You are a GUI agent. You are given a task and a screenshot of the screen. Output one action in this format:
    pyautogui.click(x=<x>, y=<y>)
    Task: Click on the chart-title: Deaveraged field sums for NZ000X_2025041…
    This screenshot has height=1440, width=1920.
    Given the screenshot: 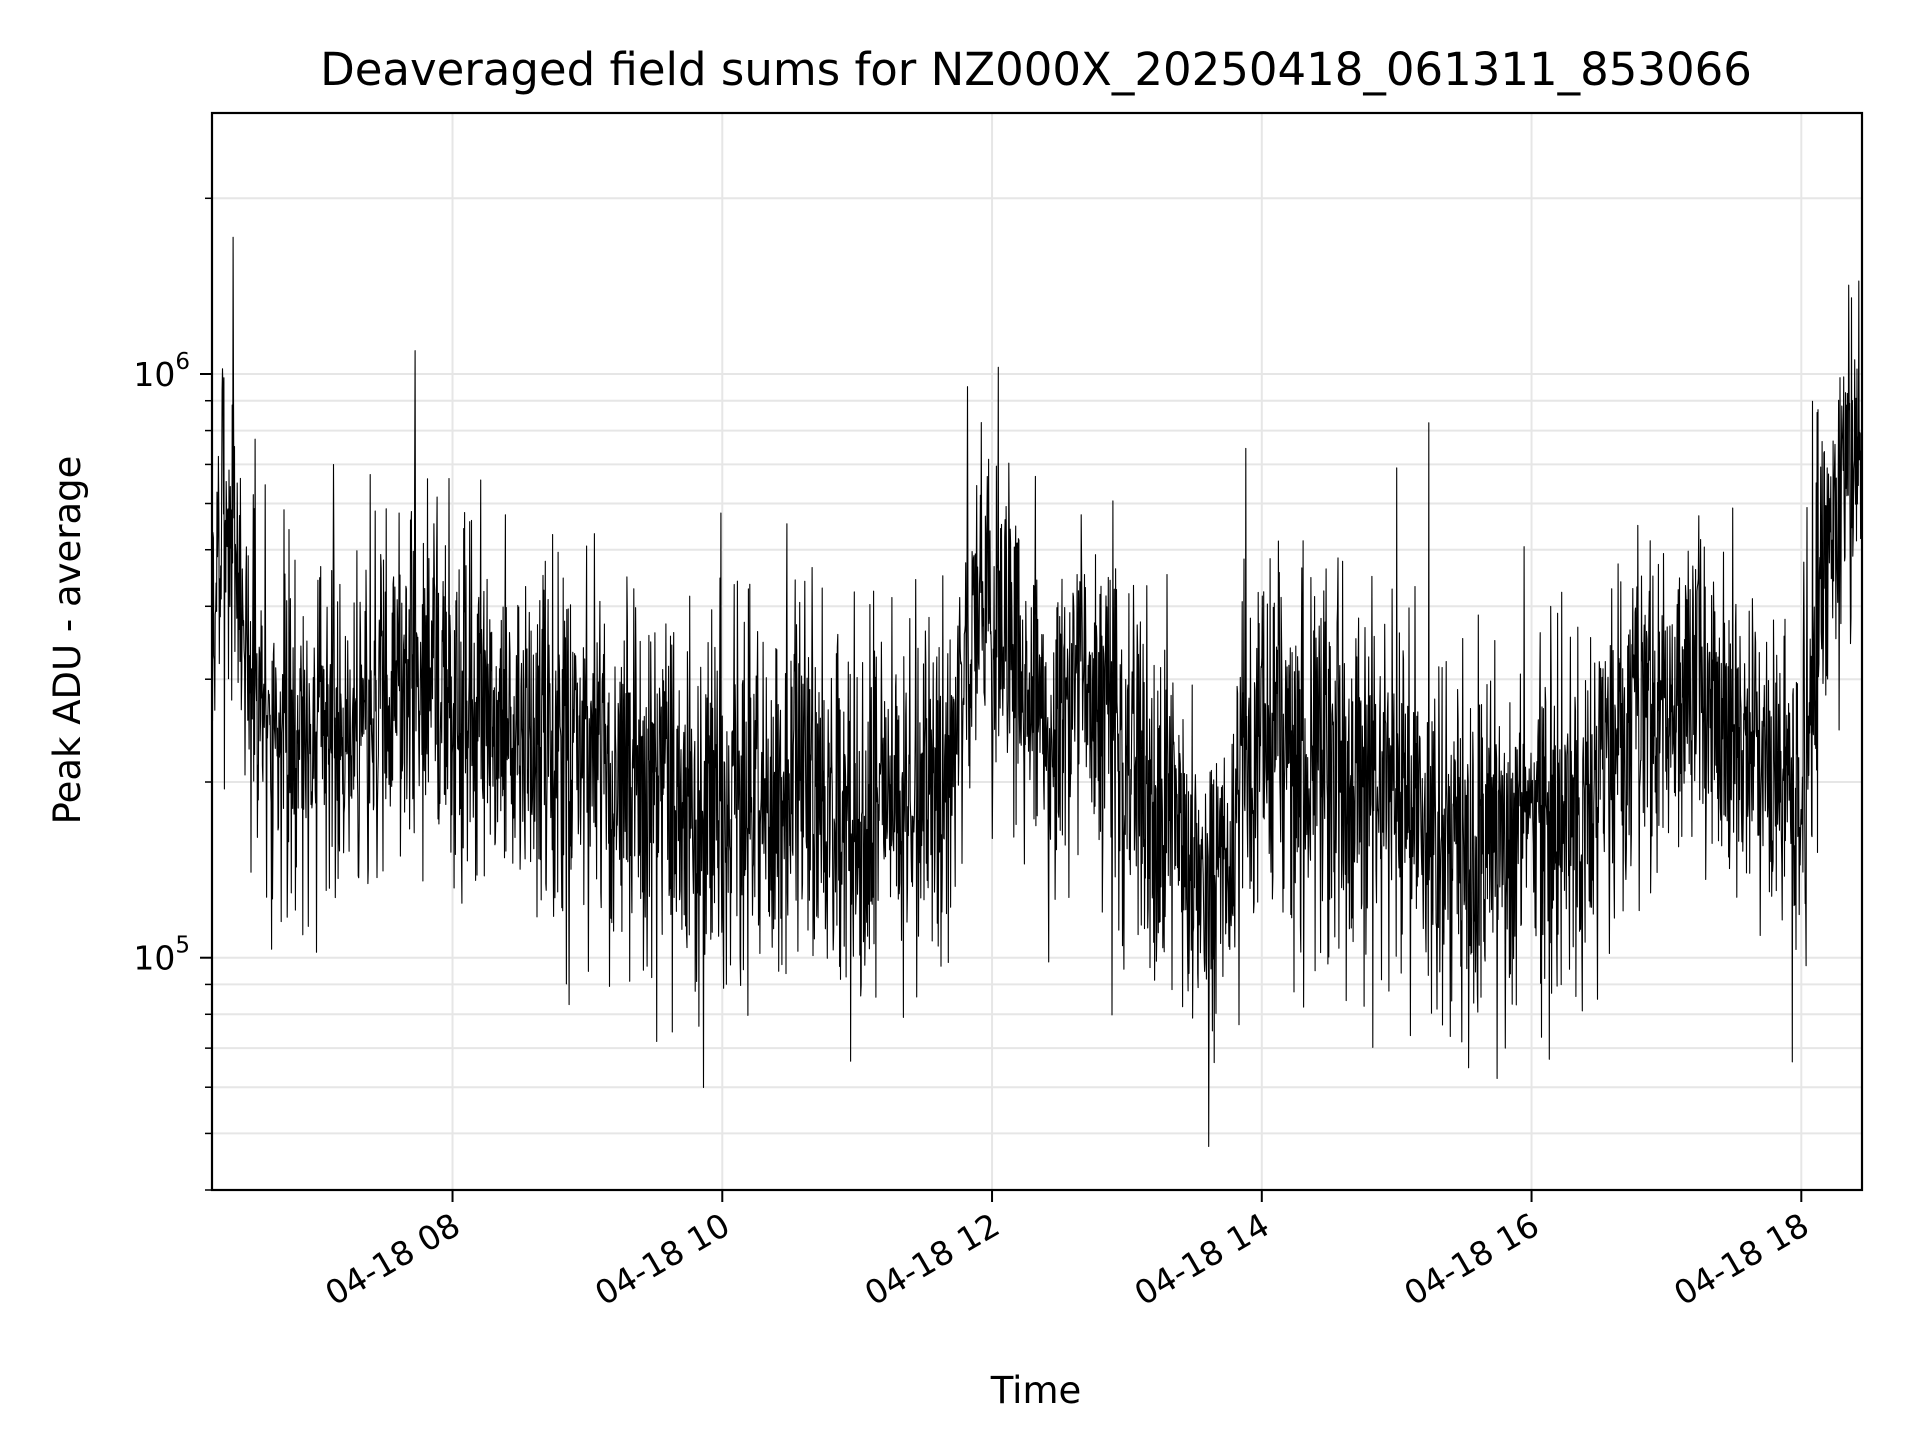 What is the action you would take?
    pyautogui.click(x=1036, y=69)
    